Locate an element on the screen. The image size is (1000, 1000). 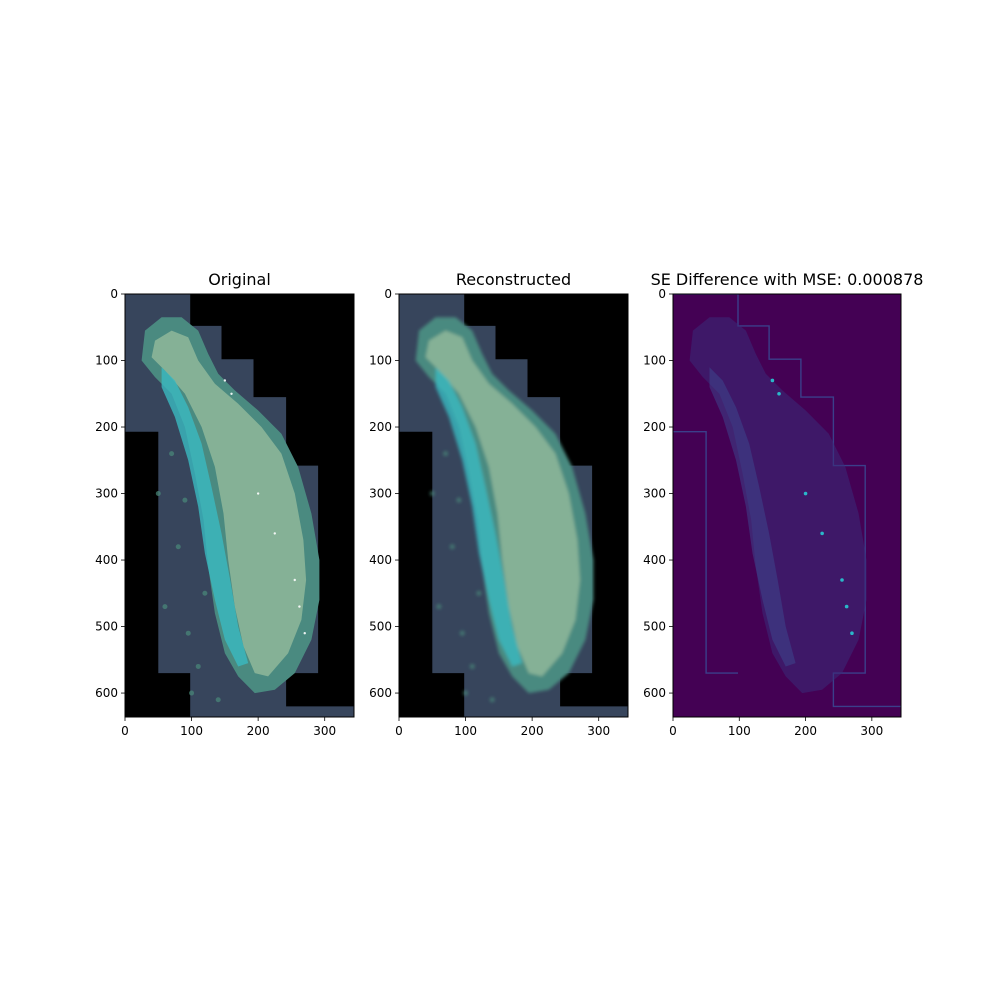
subplot-title: SE Difference with MSE: 0.000878 is located at coordinates (787, 279).